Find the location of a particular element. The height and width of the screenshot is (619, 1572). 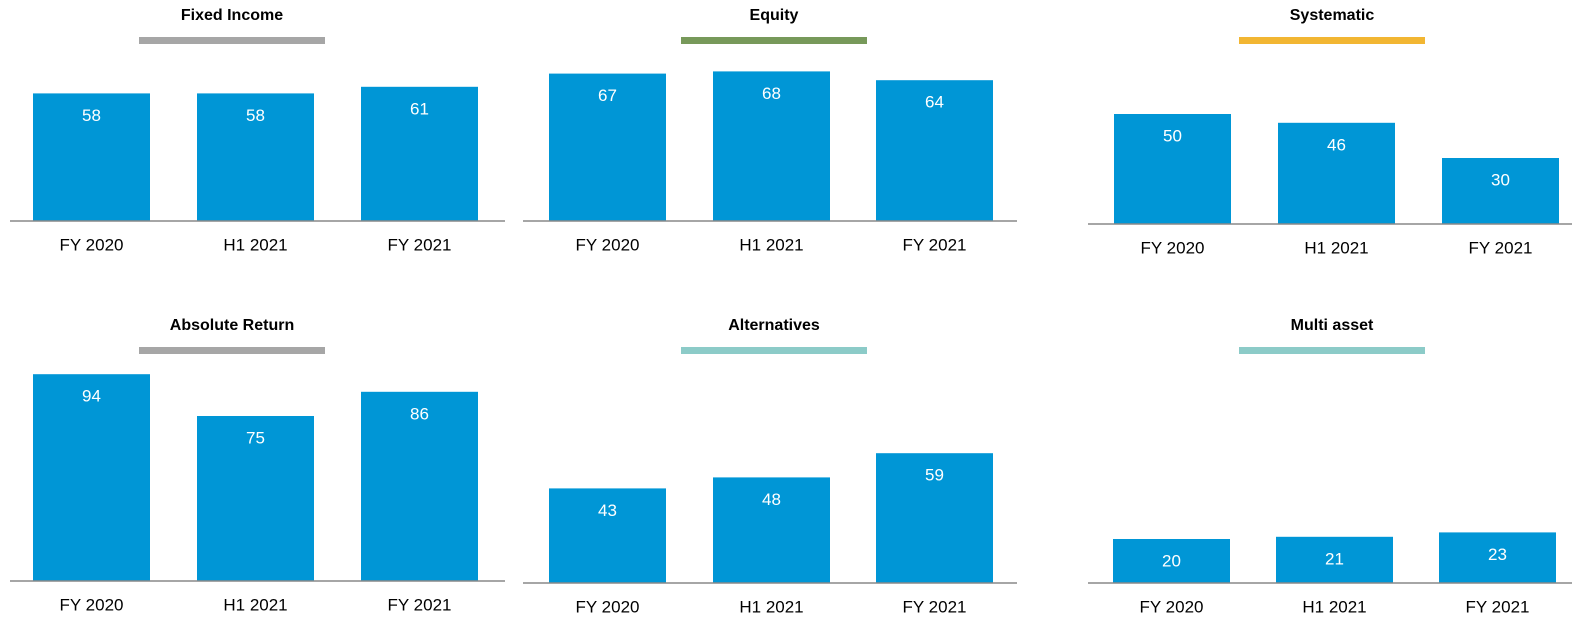

value-label: 21 is located at coordinates (1334, 558).